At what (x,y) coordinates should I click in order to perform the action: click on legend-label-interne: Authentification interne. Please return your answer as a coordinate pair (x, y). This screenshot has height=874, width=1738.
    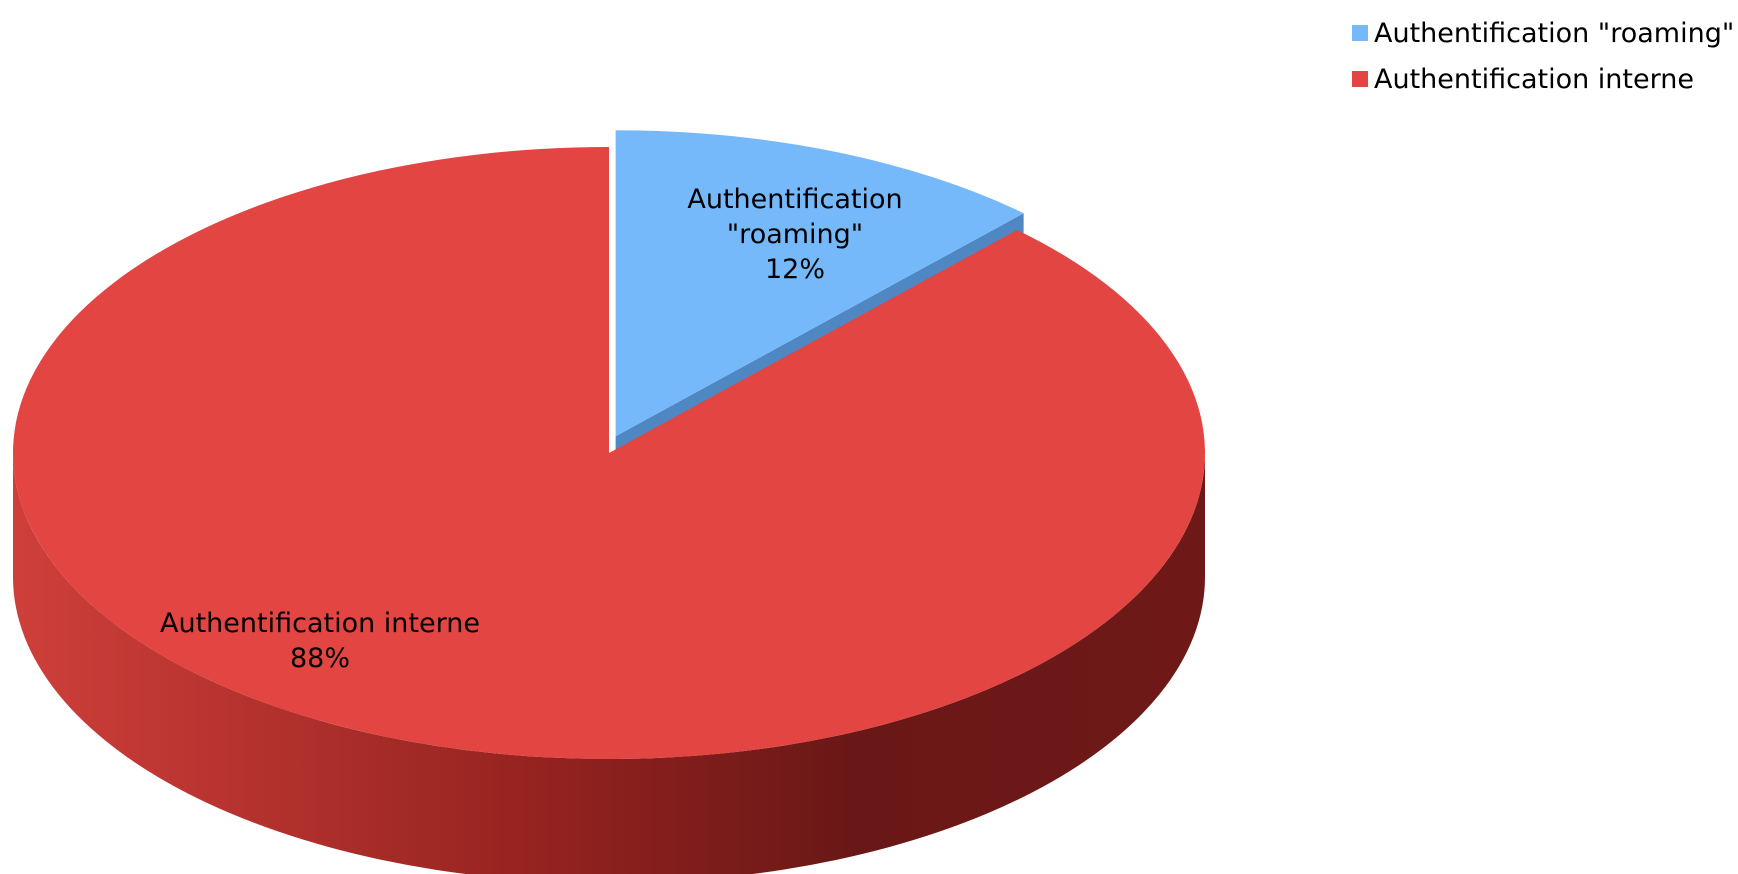
    Looking at the image, I should click on (1534, 79).